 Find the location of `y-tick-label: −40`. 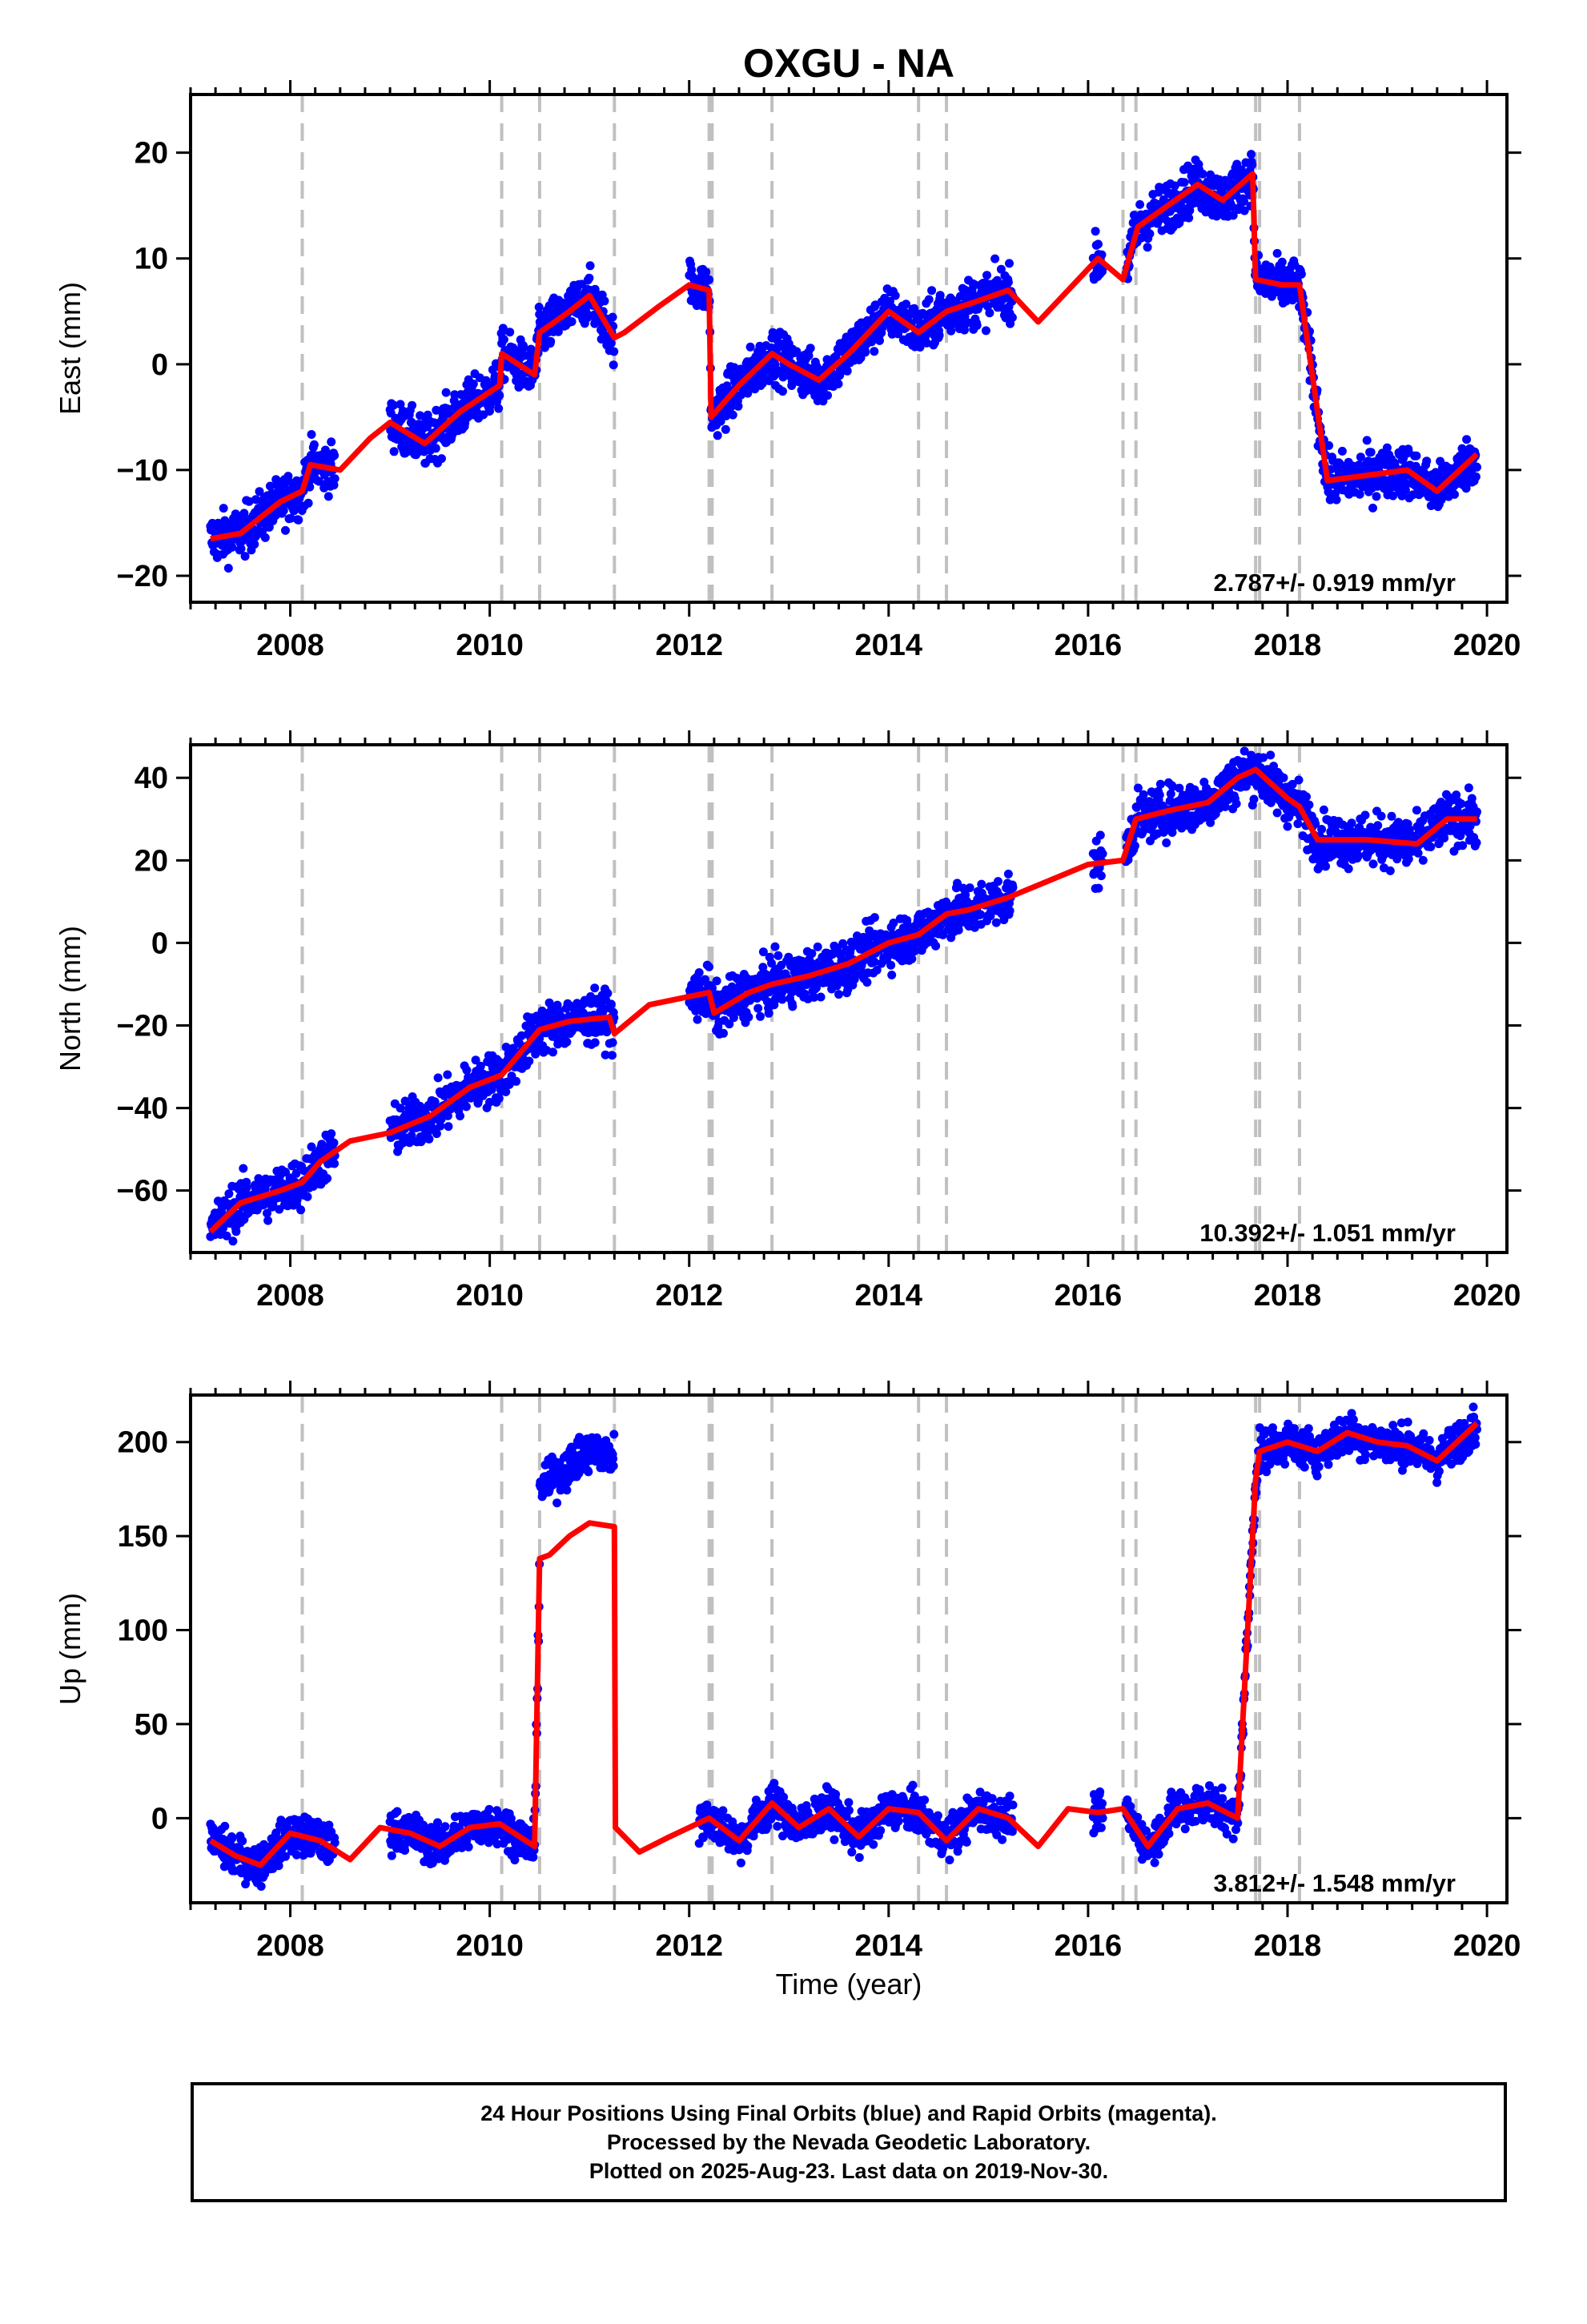

y-tick-label: −40 is located at coordinates (142, 1109).